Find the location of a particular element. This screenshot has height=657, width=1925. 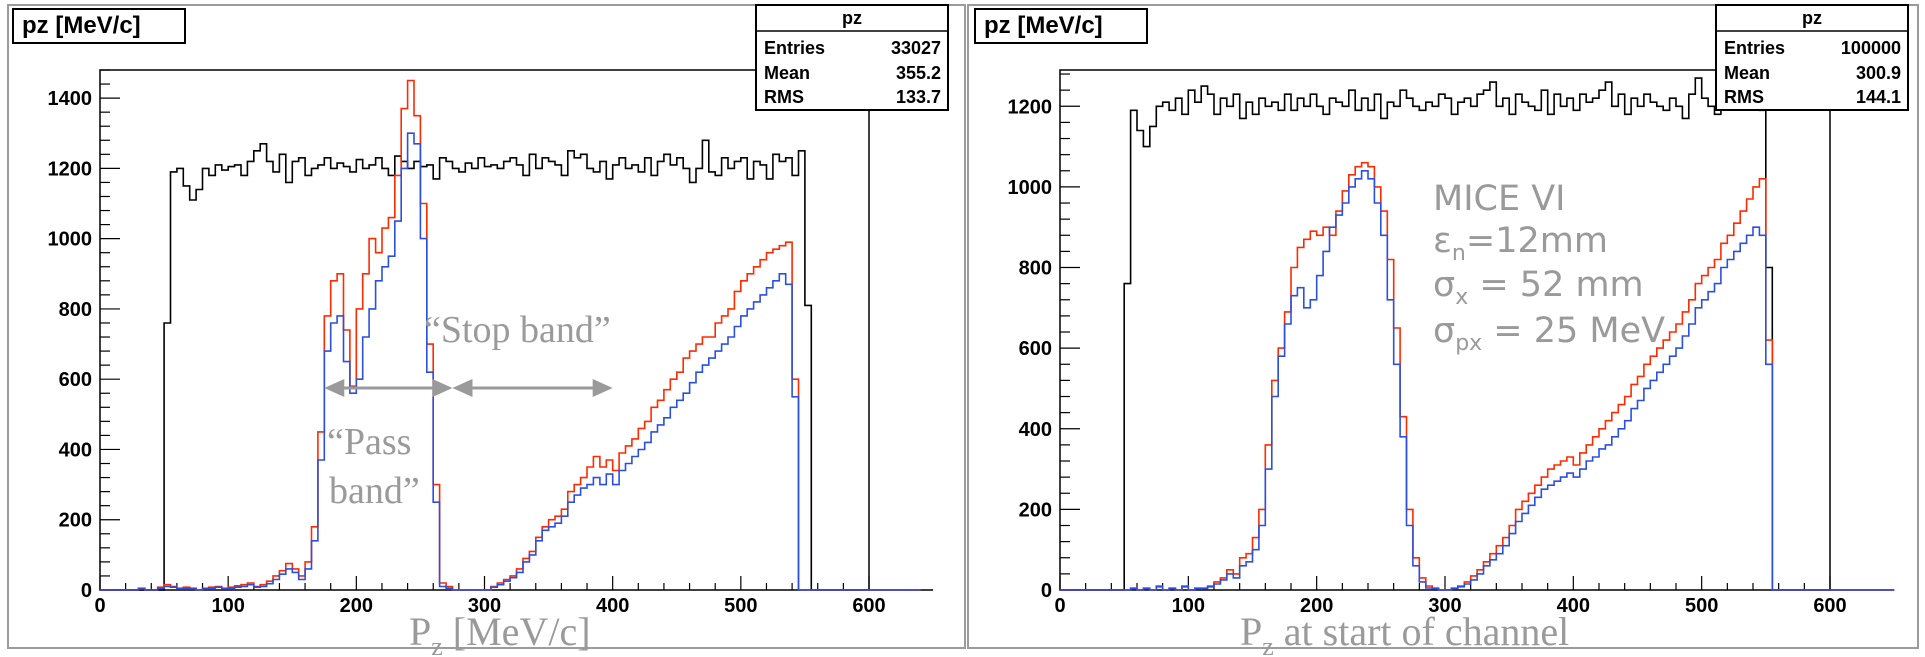

pass-band-label-line1: “Pass is located at coordinates (369, 442).